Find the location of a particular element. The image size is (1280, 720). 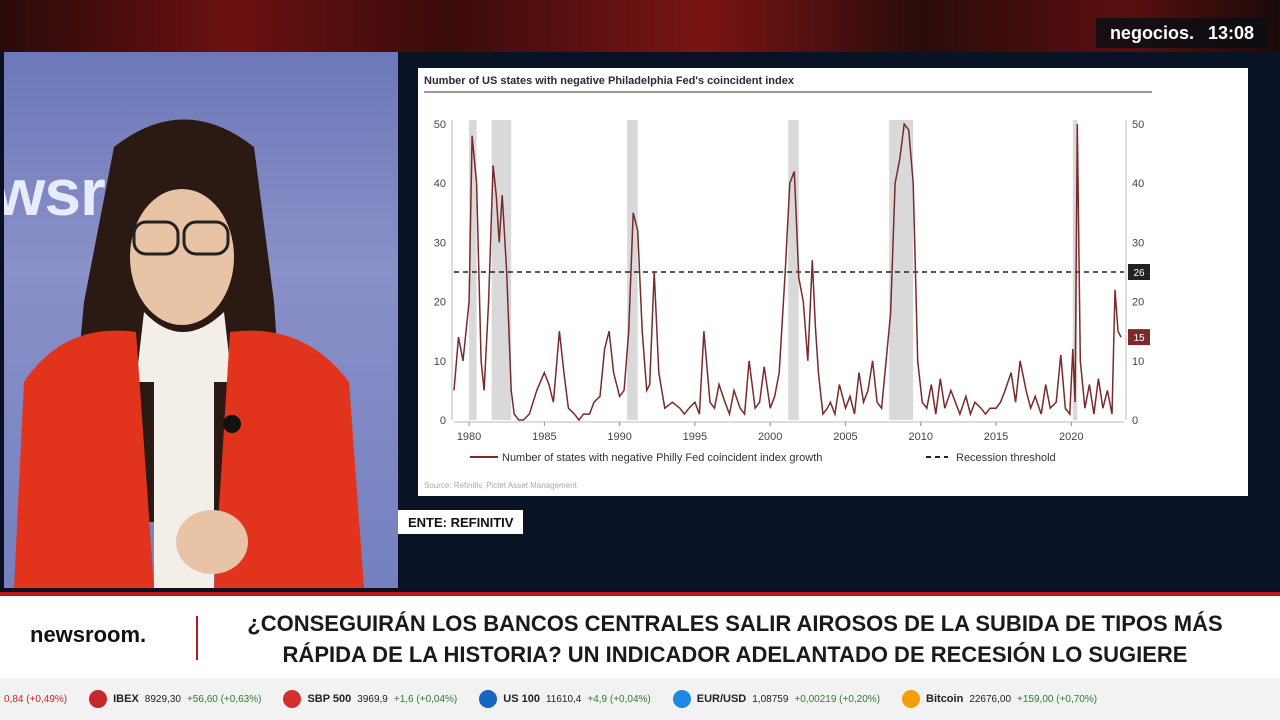

last-value-badge is located at coordinates (1139, 337).